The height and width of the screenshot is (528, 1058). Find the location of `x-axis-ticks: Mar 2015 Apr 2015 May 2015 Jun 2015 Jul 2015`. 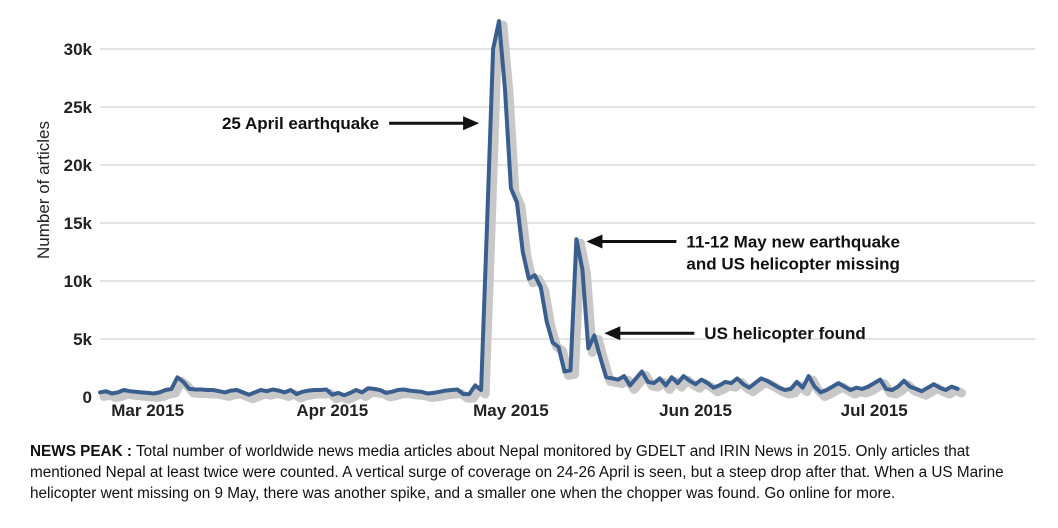

x-axis-ticks: Mar 2015 Apr 2015 May 2015 Jun 2015 Jul 2015 is located at coordinates (509, 410).